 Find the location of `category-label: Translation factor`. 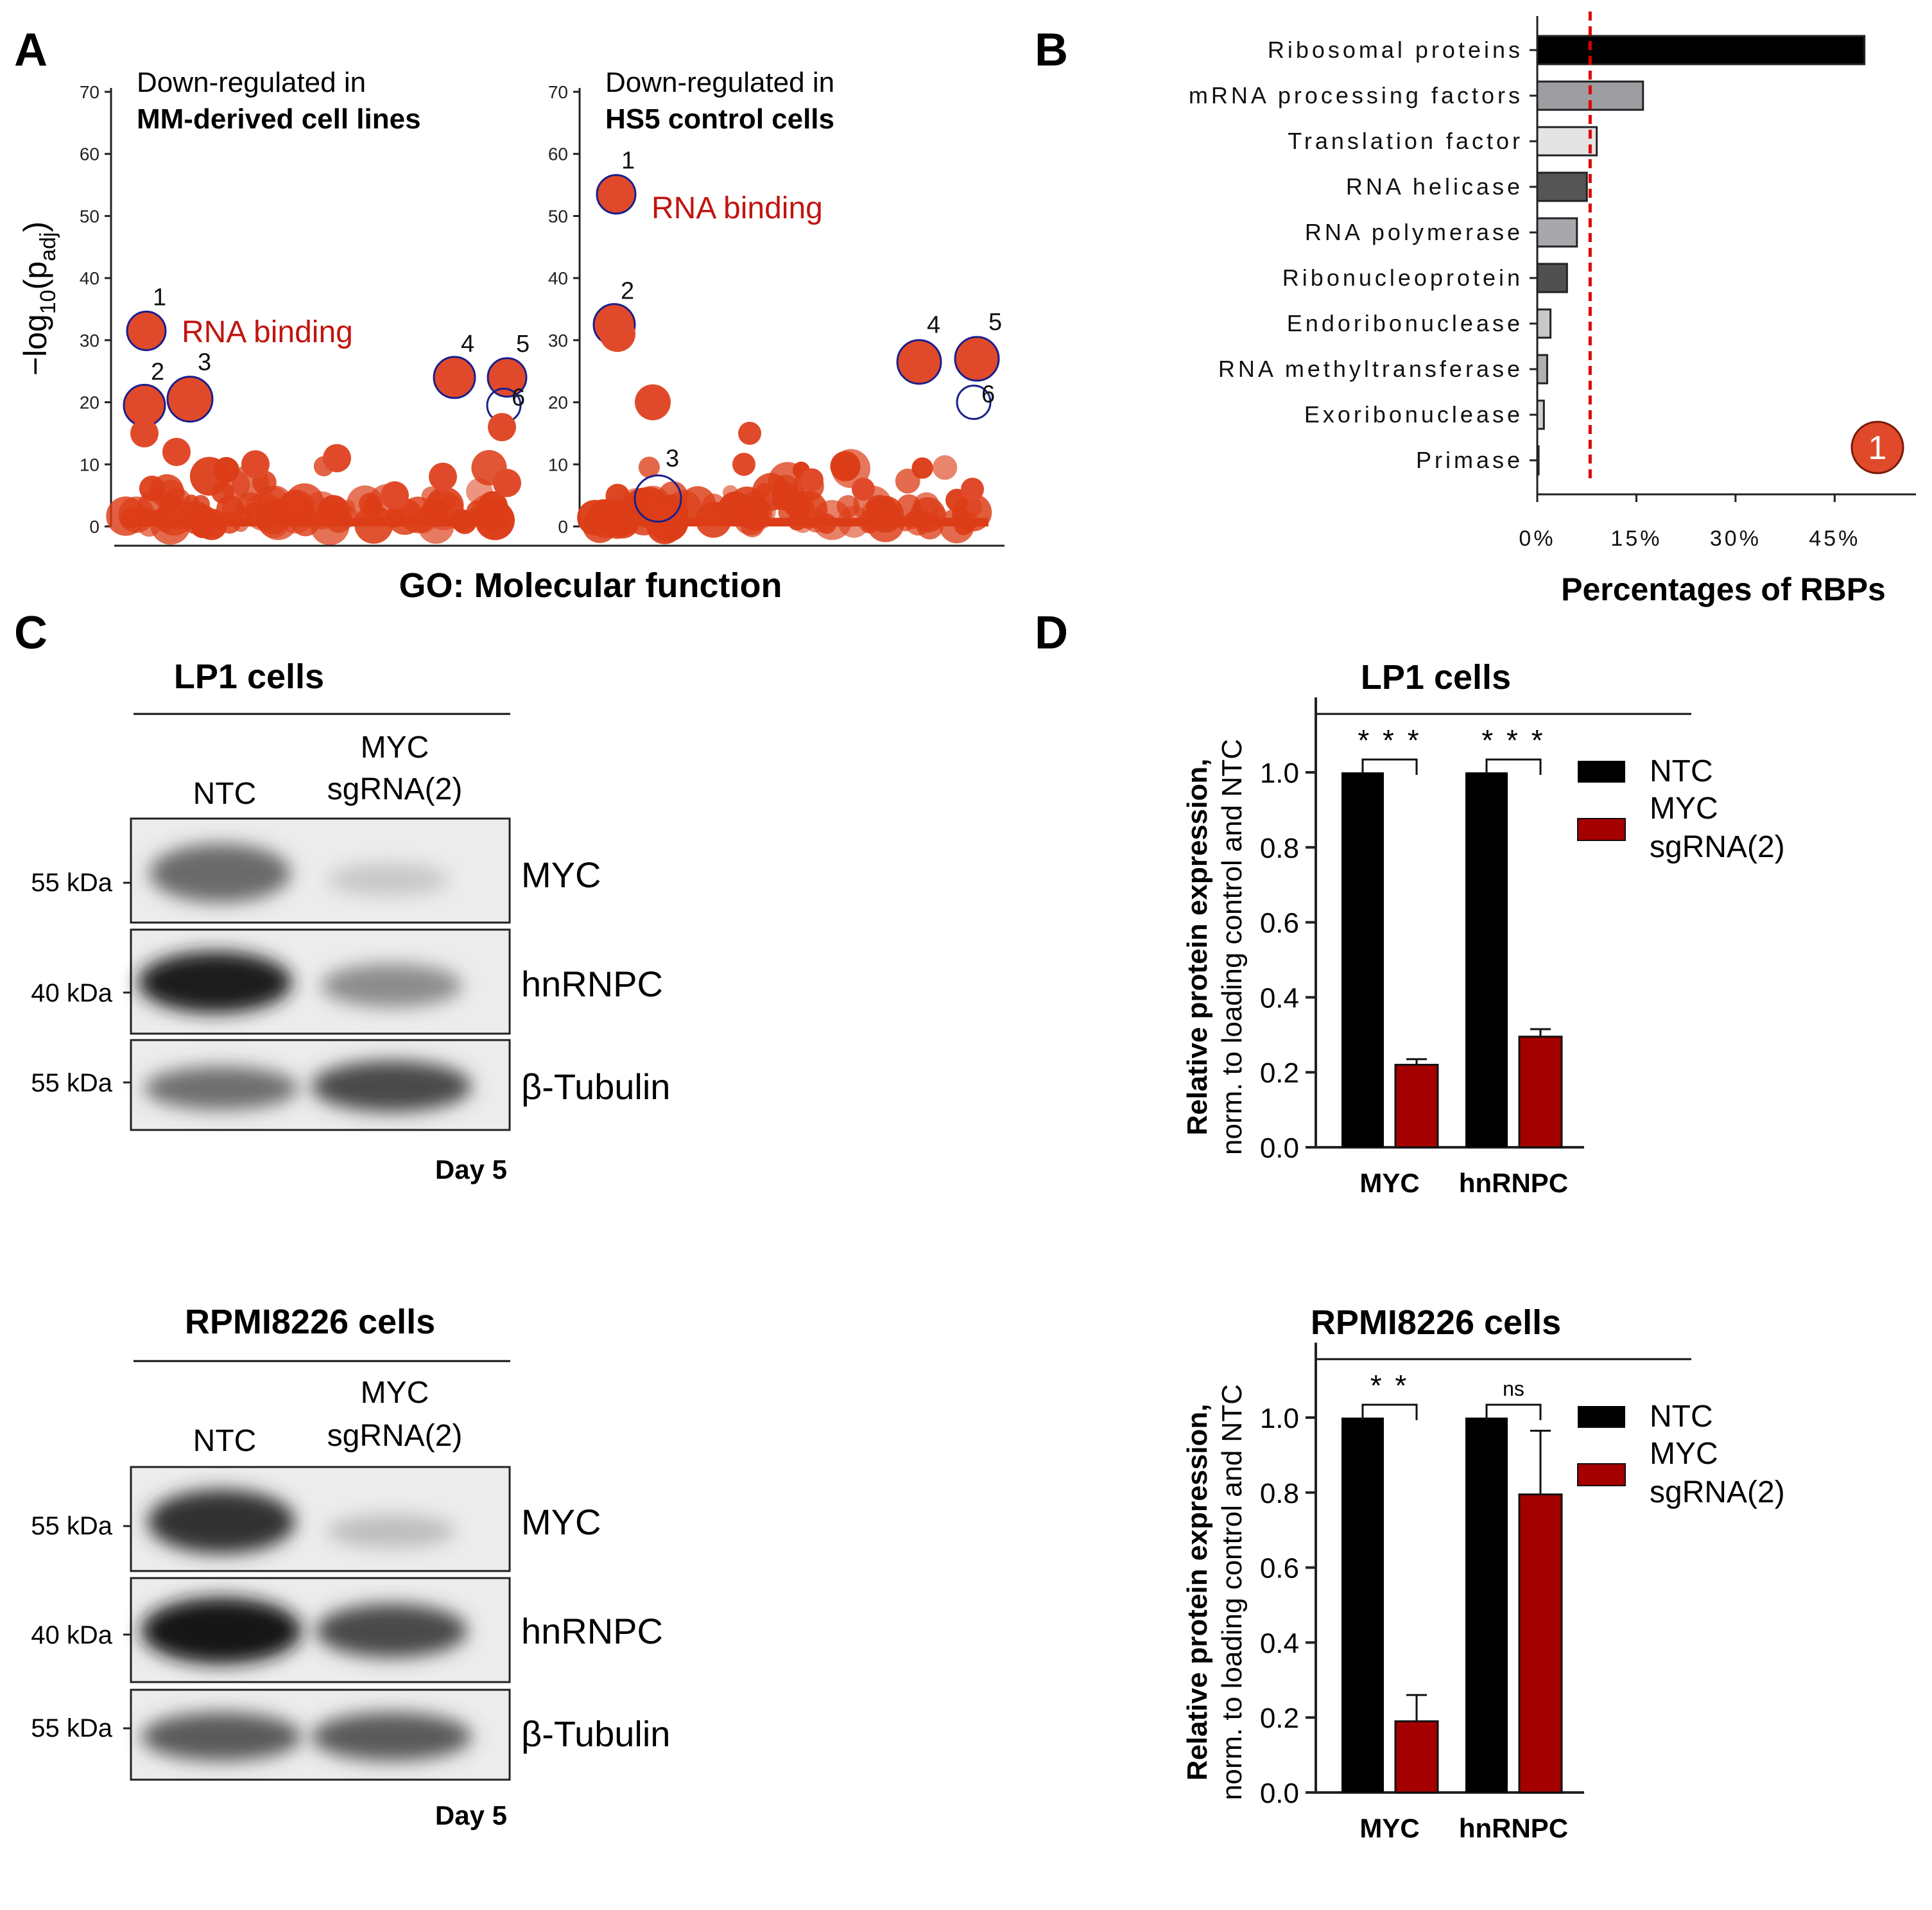

category-label: Translation factor is located at coordinates (1405, 141).